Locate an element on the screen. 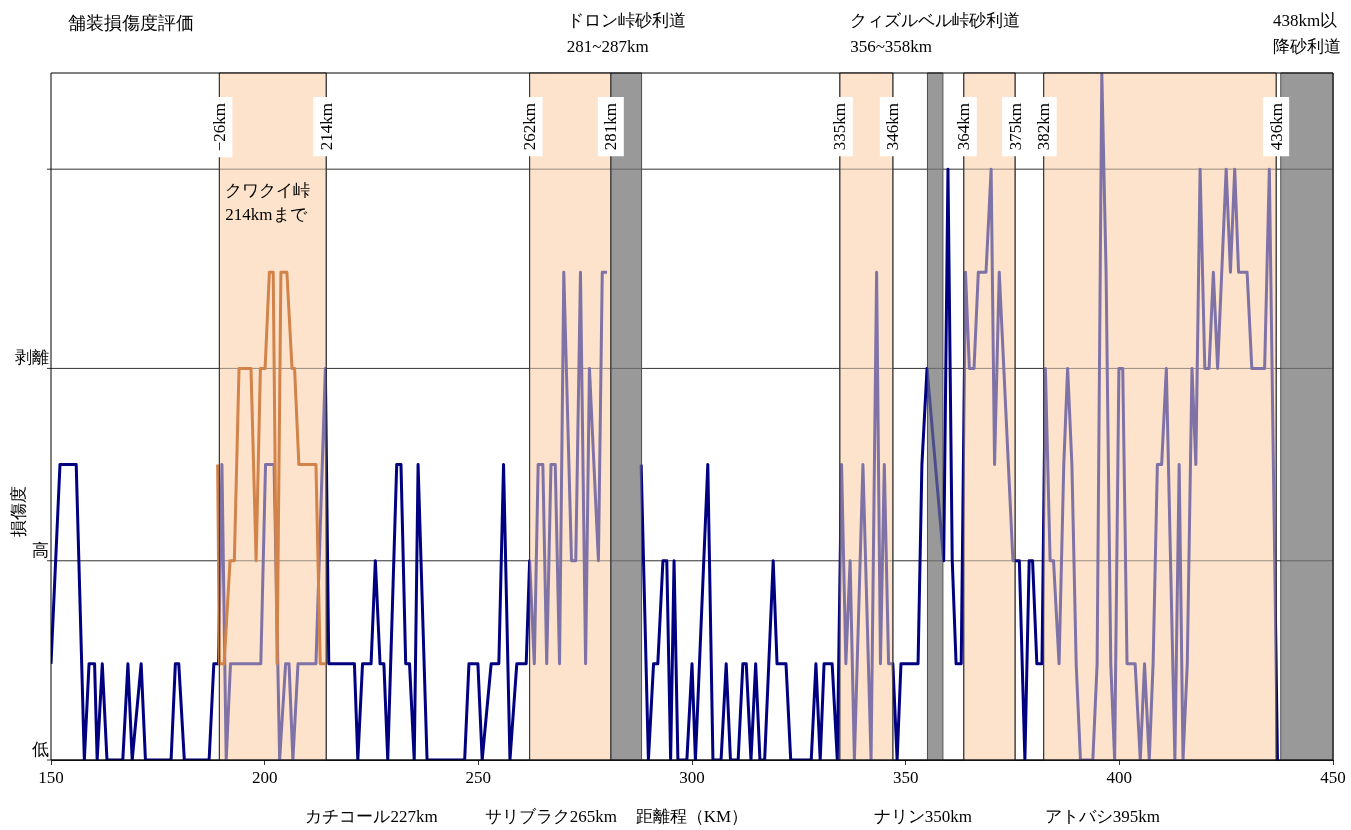 The height and width of the screenshot is (830, 1351). annotation: クワクイ峠 214kmまで is located at coordinates (268, 202).